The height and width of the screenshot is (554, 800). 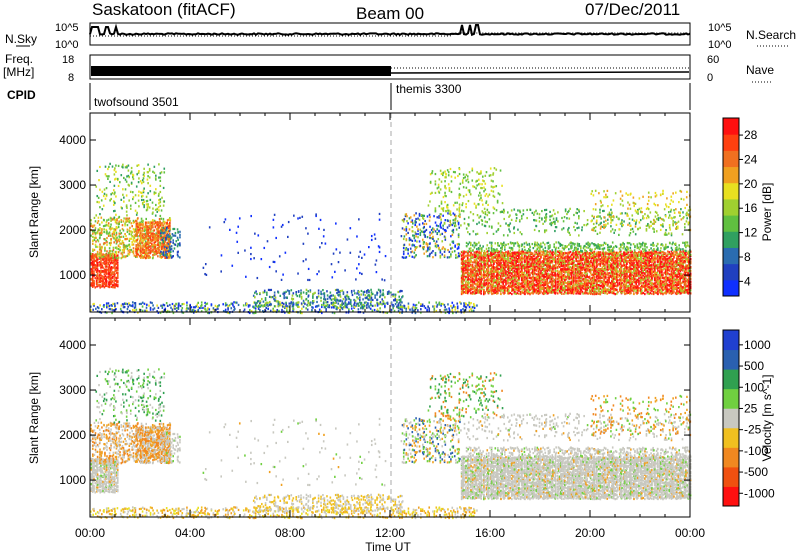 I want to click on nsky-left-tick-bottom: 10^0, so click(x=67, y=45).